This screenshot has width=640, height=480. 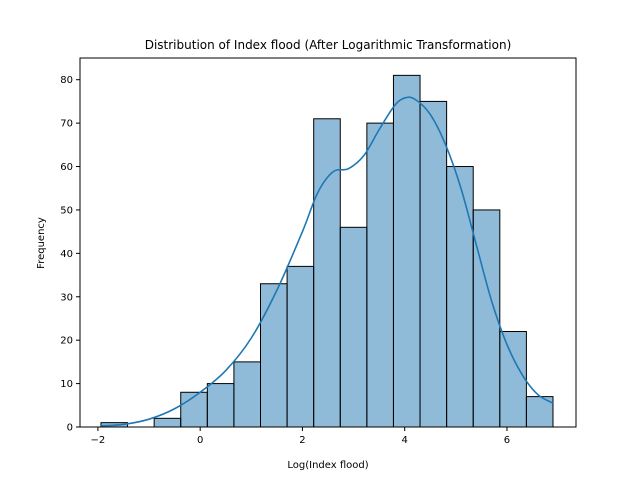 What do you see at coordinates (70, 428) in the screenshot?
I see `y-tick-label: 0` at bounding box center [70, 428].